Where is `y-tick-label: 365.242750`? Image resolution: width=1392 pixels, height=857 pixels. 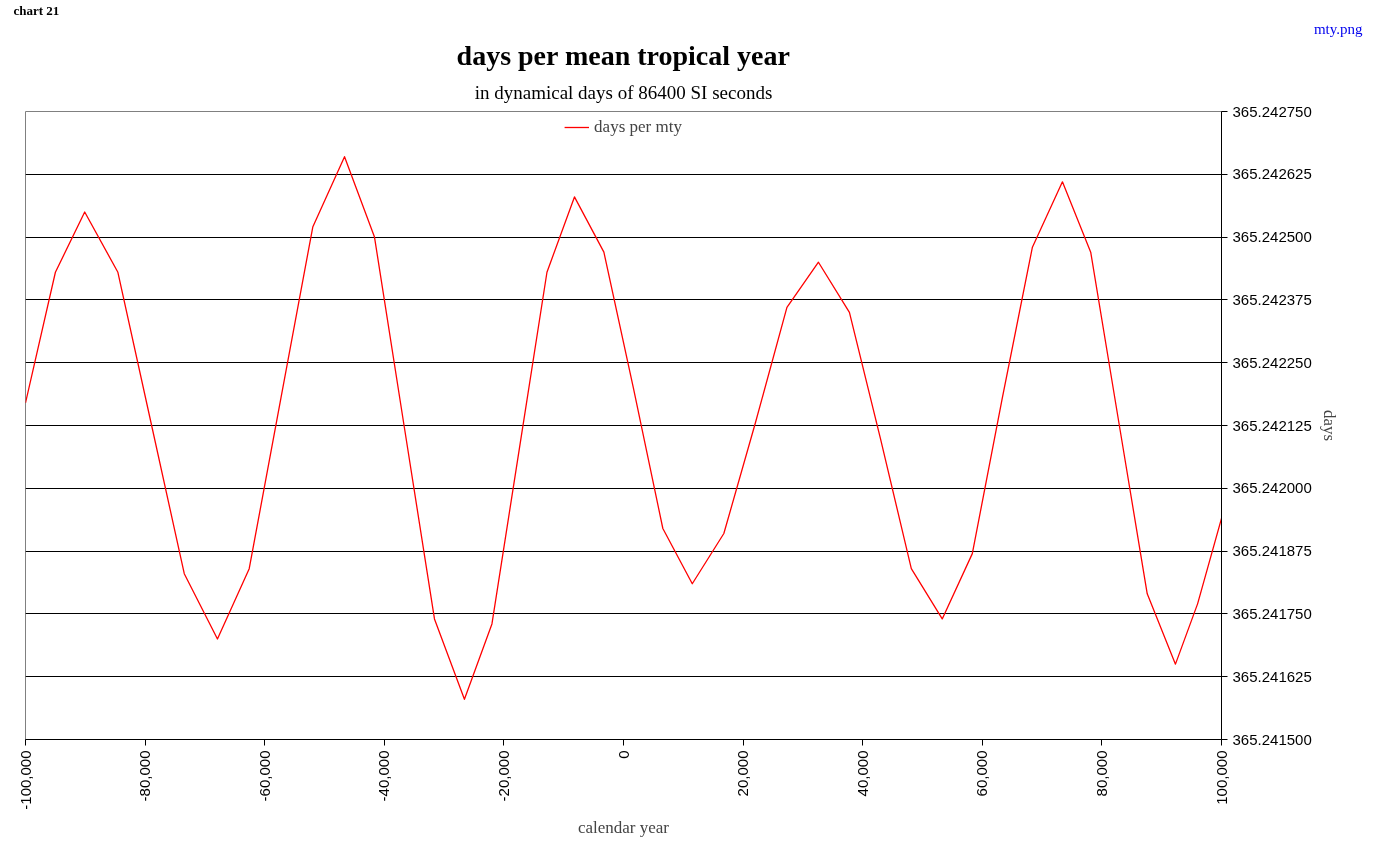
y-tick-label: 365.242750 is located at coordinates (1272, 111).